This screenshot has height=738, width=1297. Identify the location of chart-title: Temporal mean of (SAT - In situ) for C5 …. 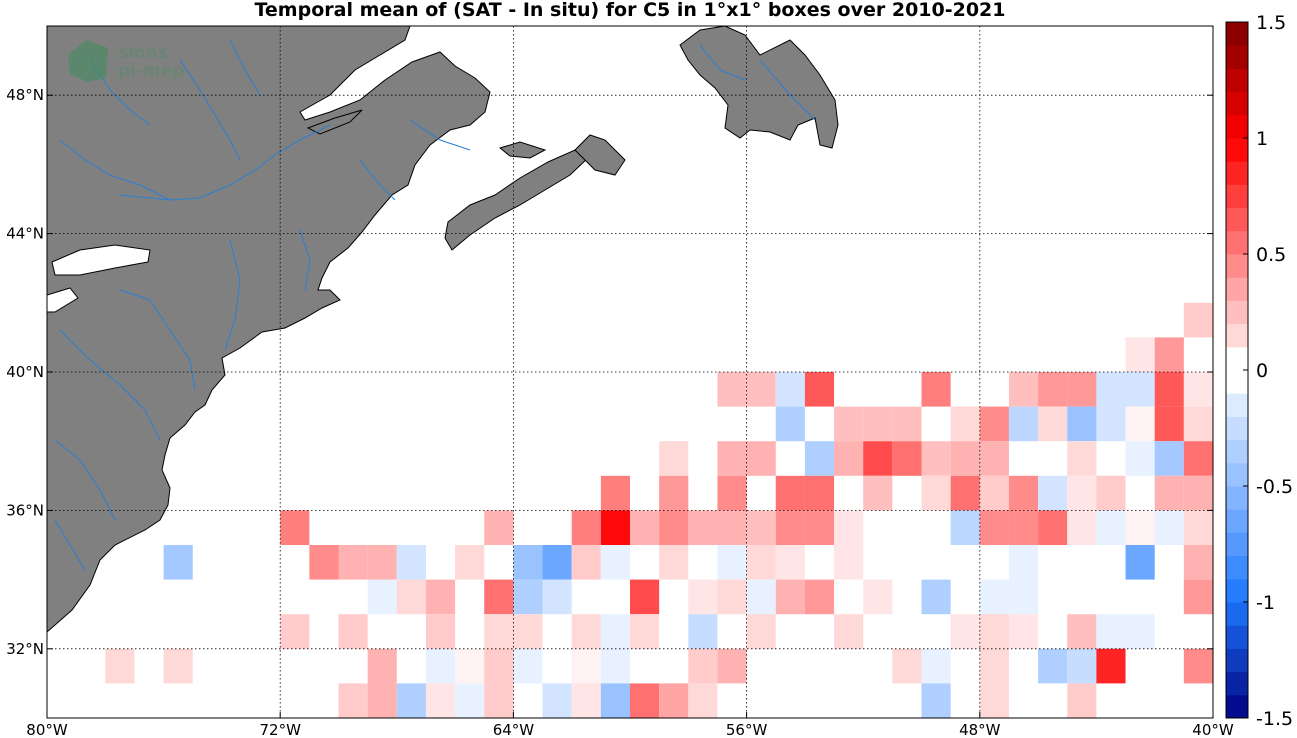
(629, 10).